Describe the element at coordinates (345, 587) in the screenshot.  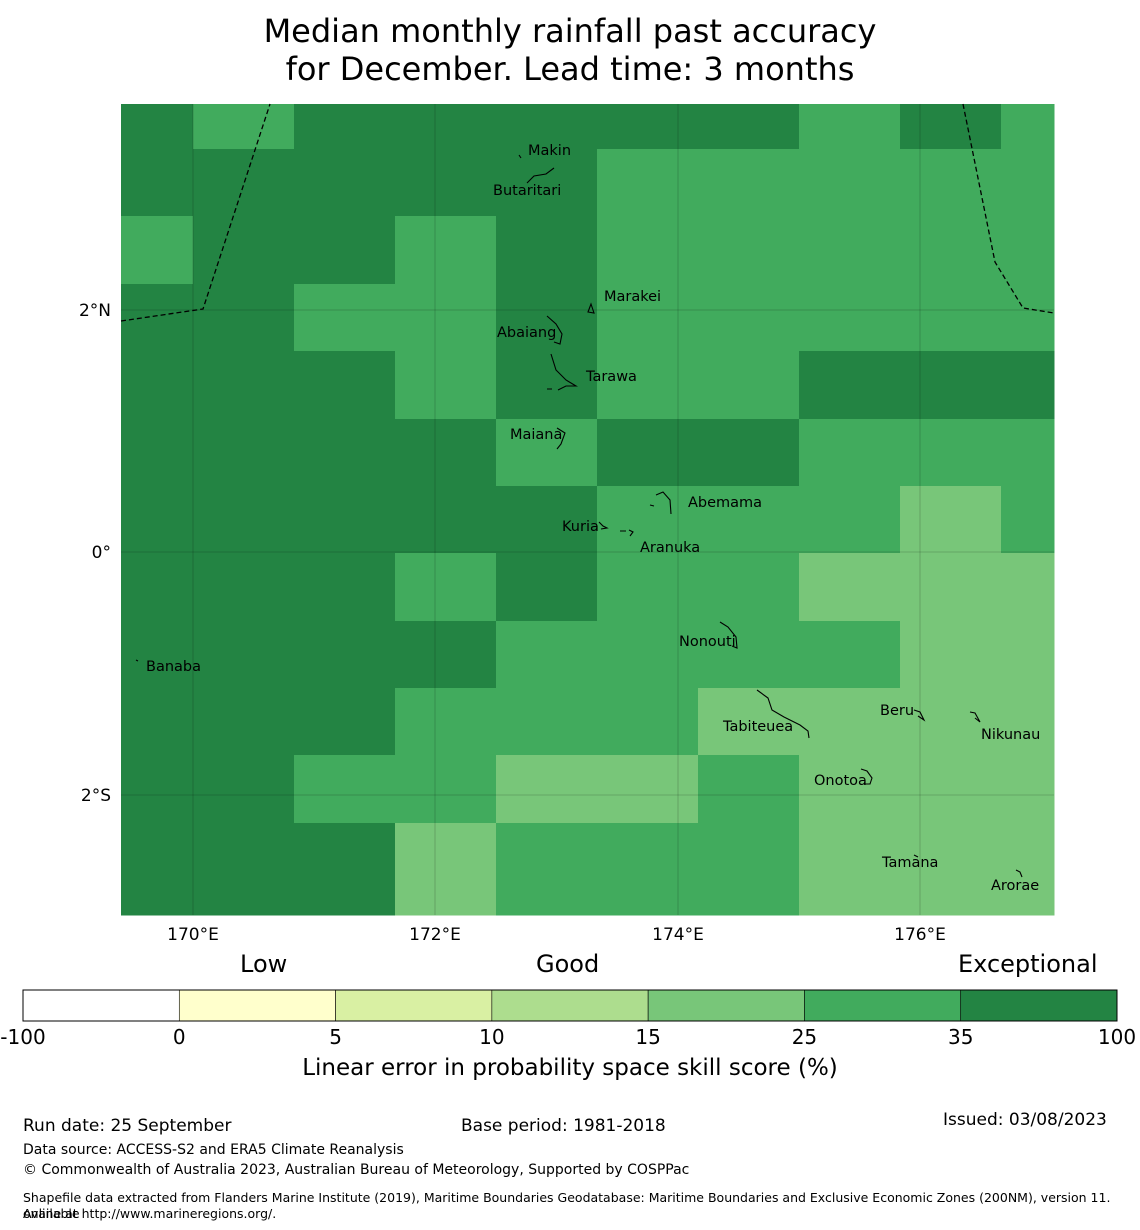
I see `grid-cell-r7-c2` at that location.